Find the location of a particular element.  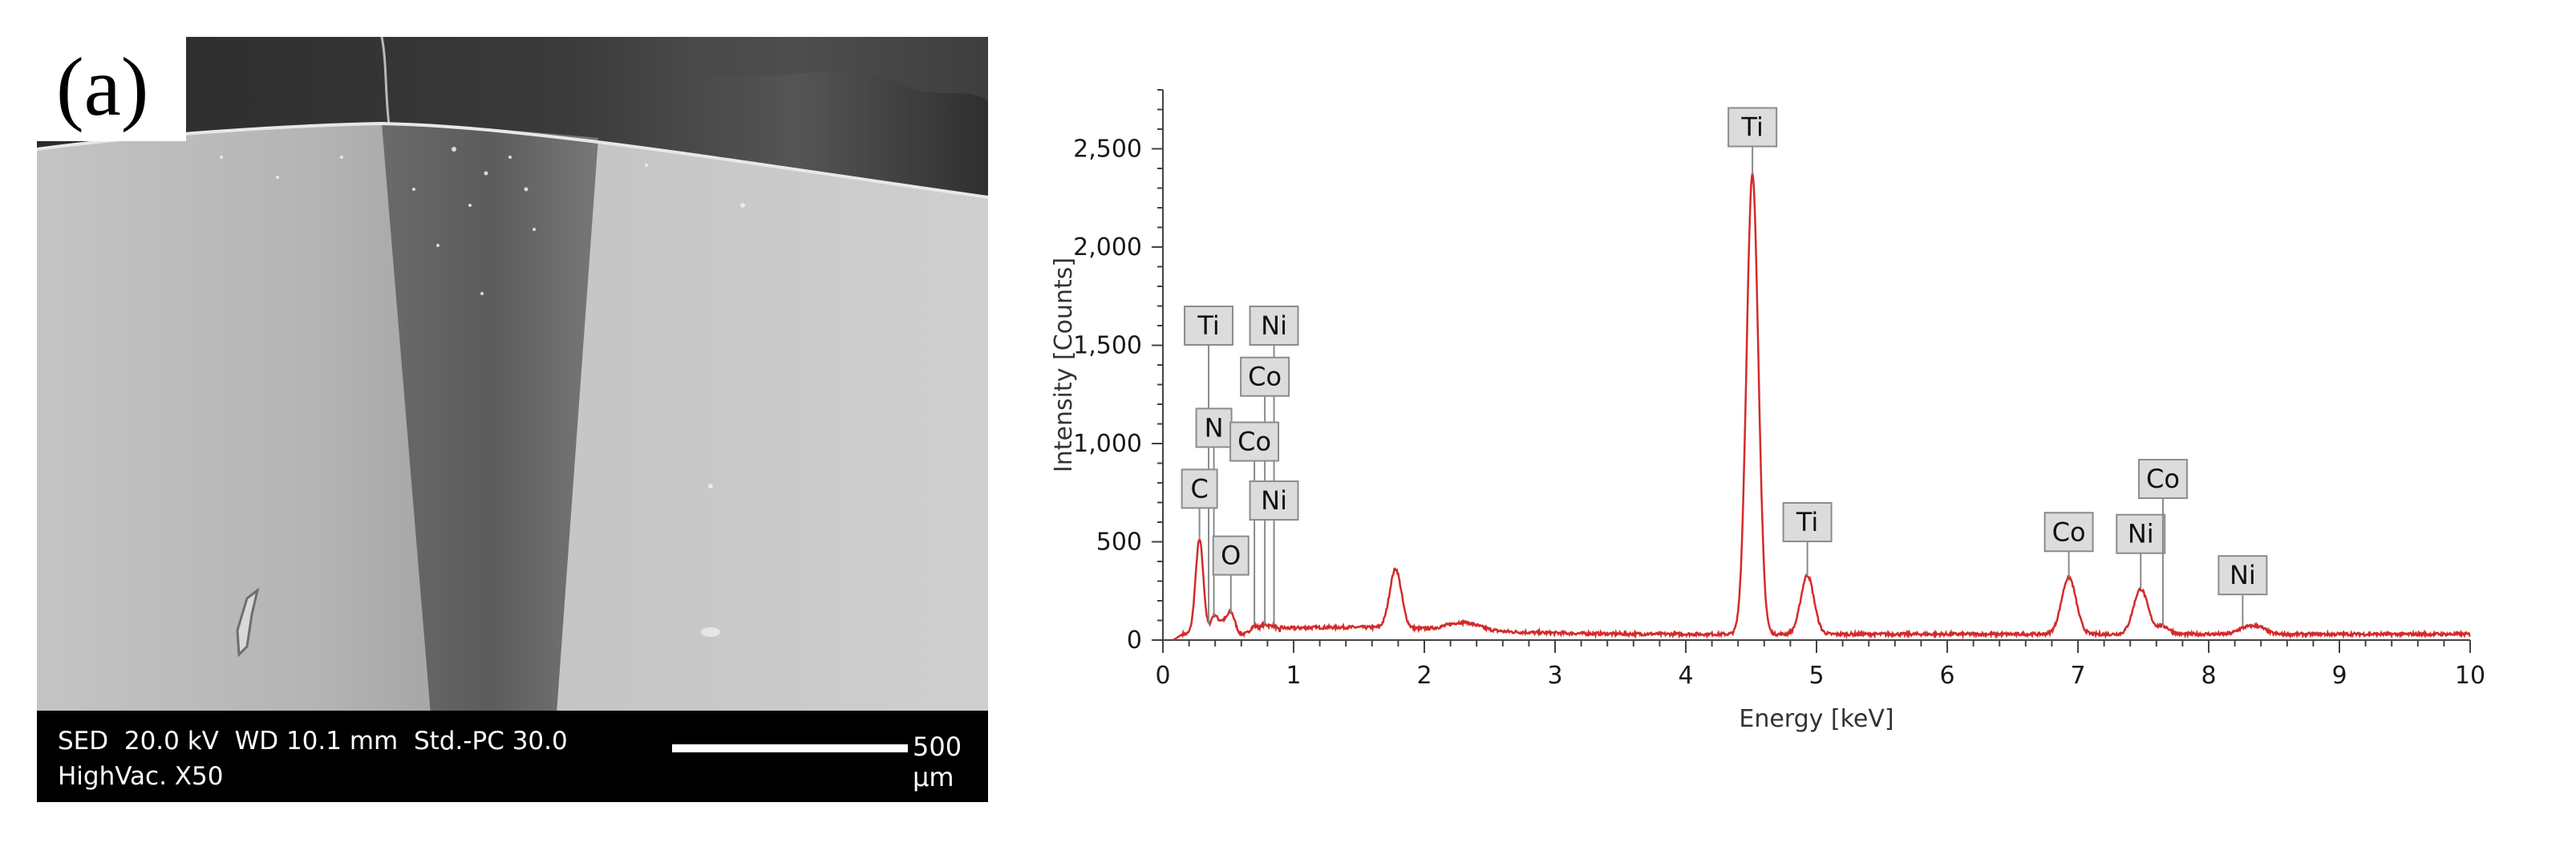

y-axis: 0 500 1,000 1,500 2,000 2,500 is located at coordinates (1118, 371).